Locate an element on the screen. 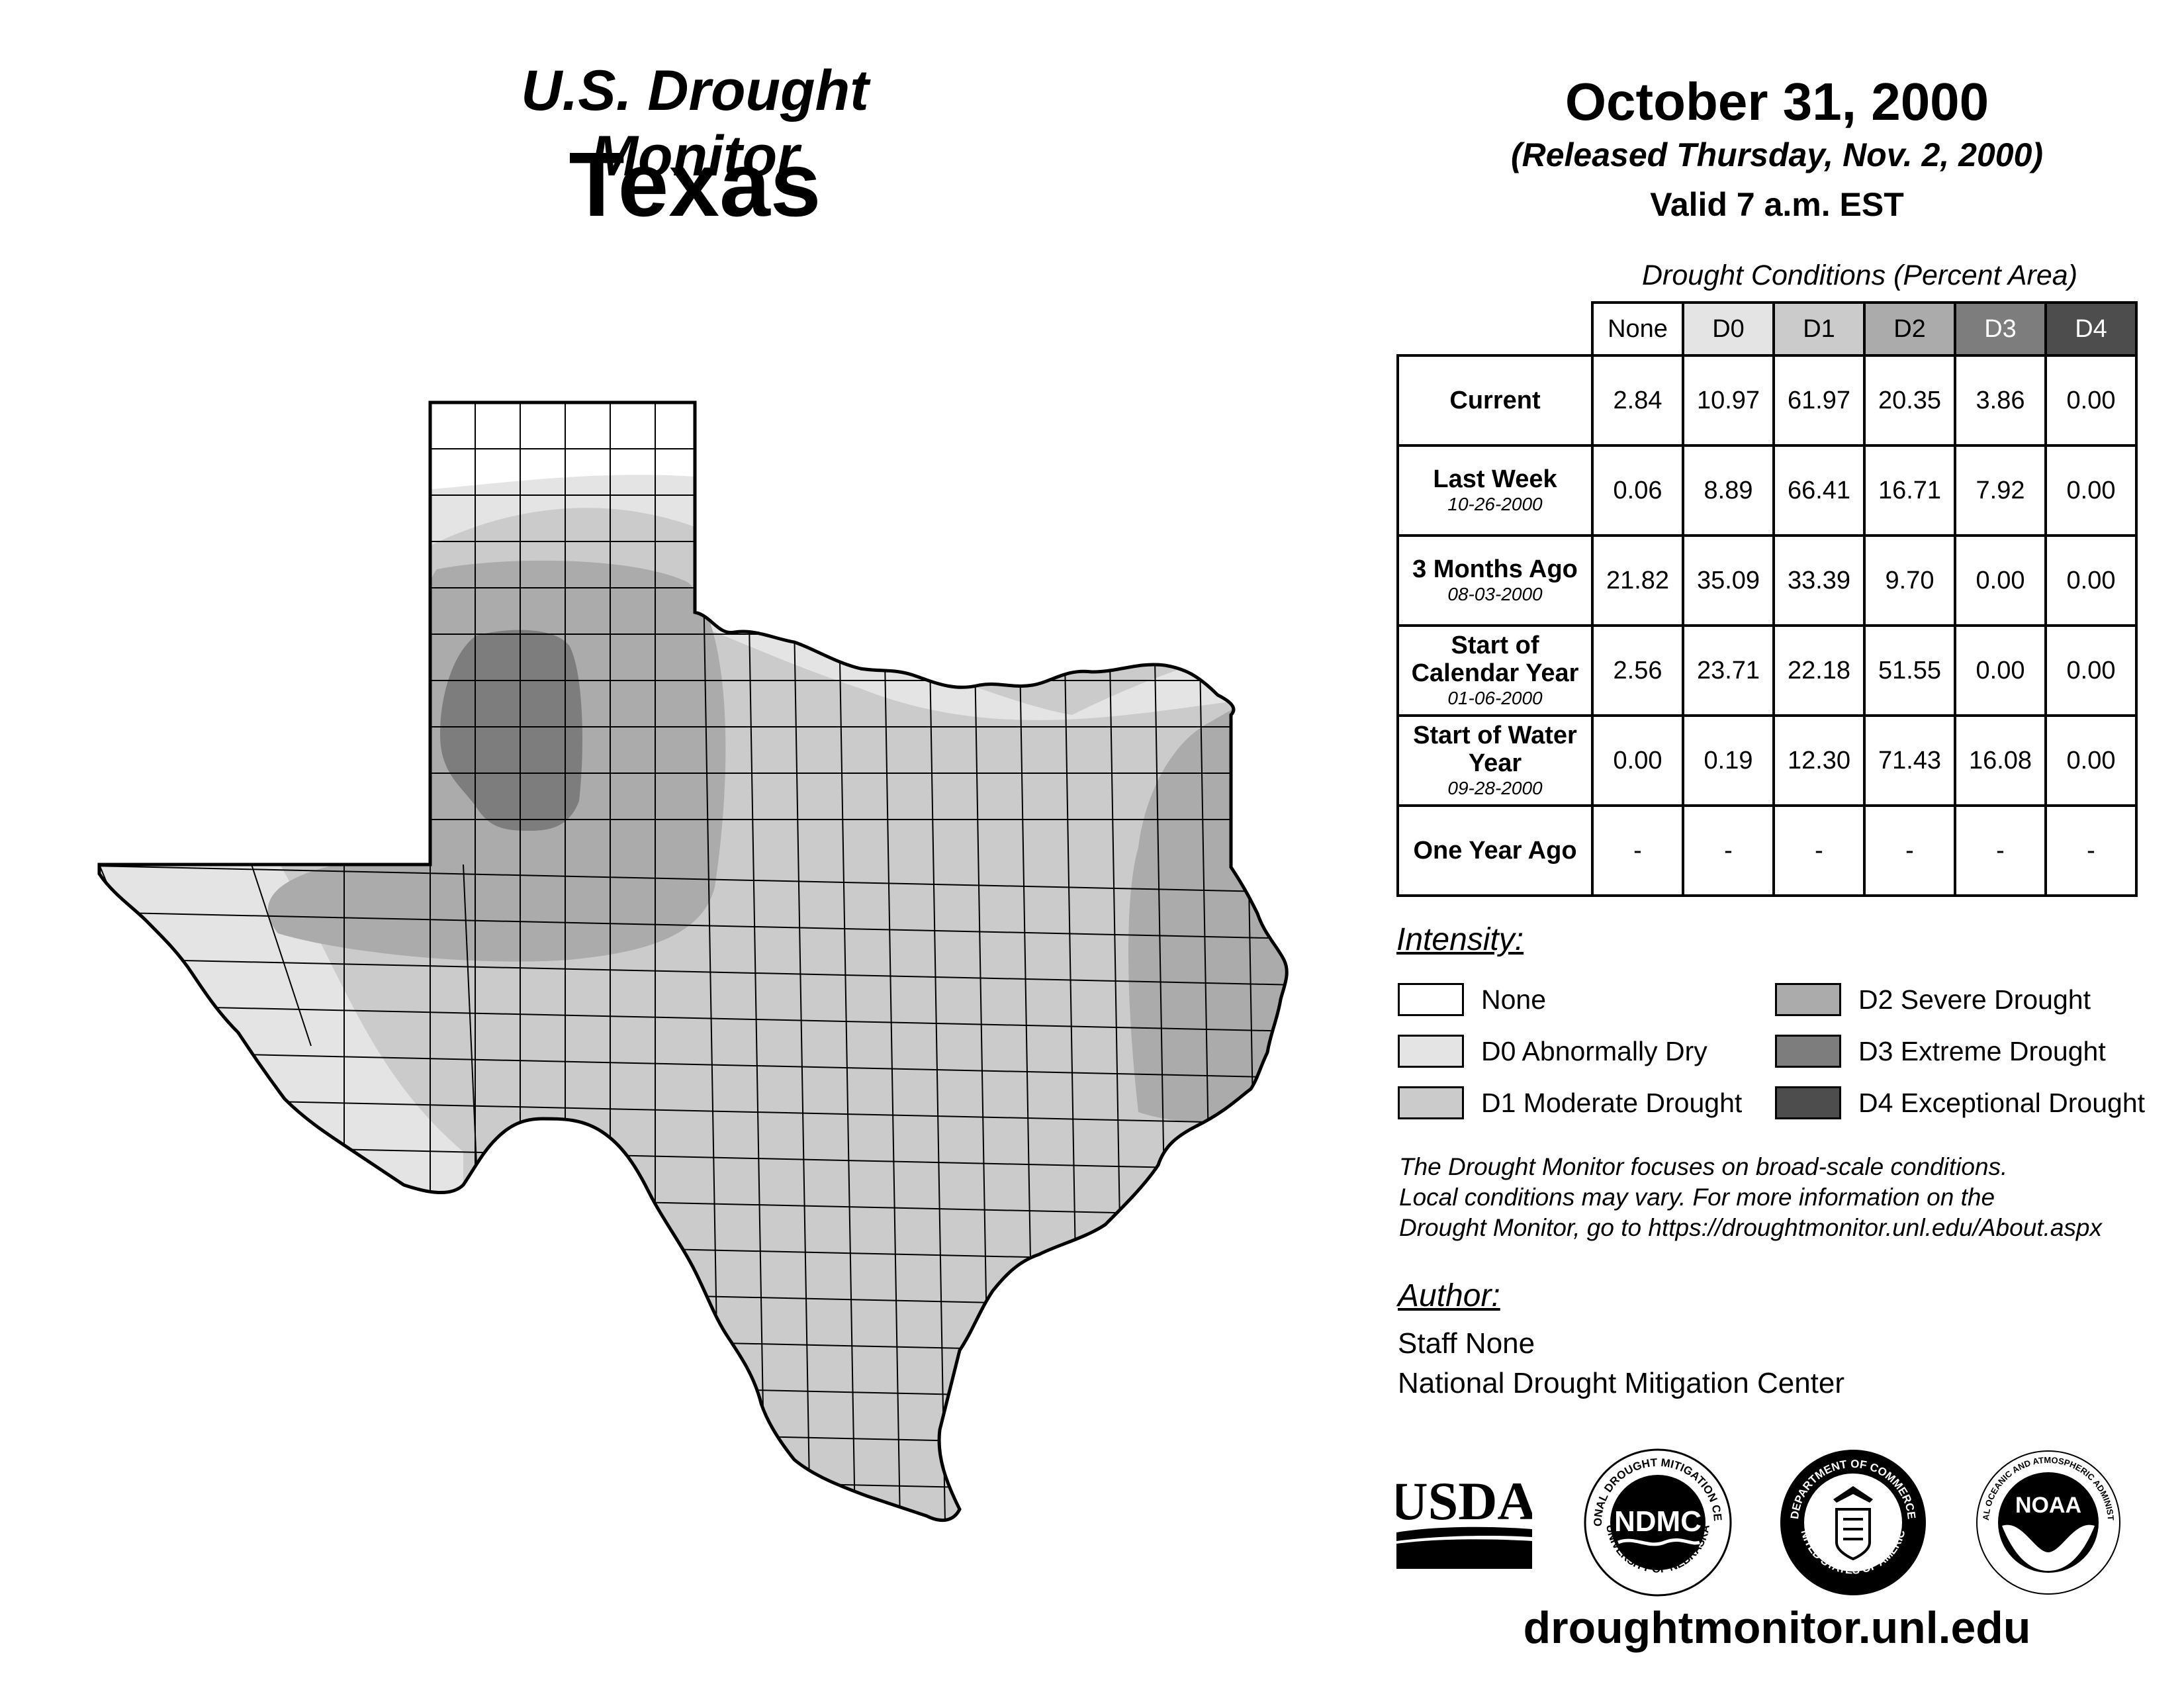  table-cell: 0.19 is located at coordinates (1729, 760).